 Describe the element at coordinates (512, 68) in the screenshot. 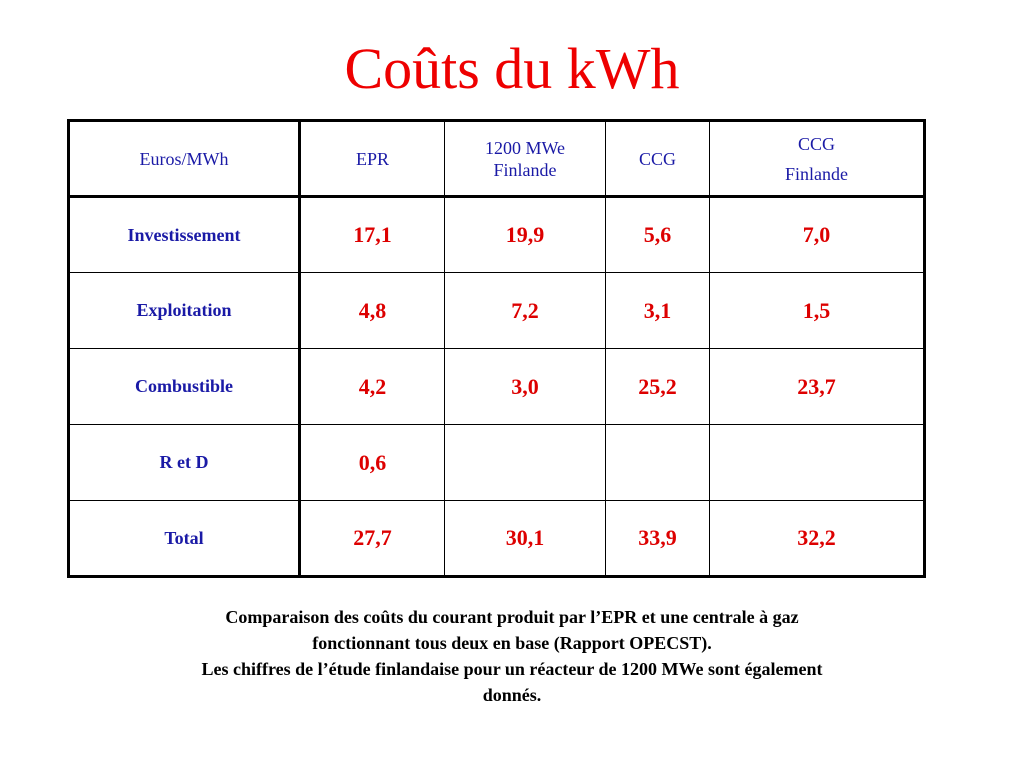

I see `page-title: Coûts du kWh` at that location.